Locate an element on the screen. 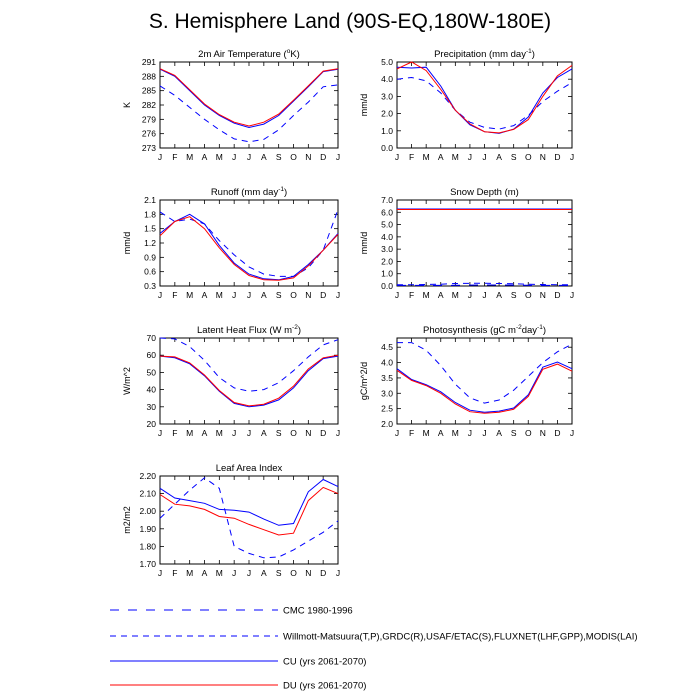 The height and width of the screenshot is (700, 700). y-tick-label: 0.0 is located at coordinates (387, 148).